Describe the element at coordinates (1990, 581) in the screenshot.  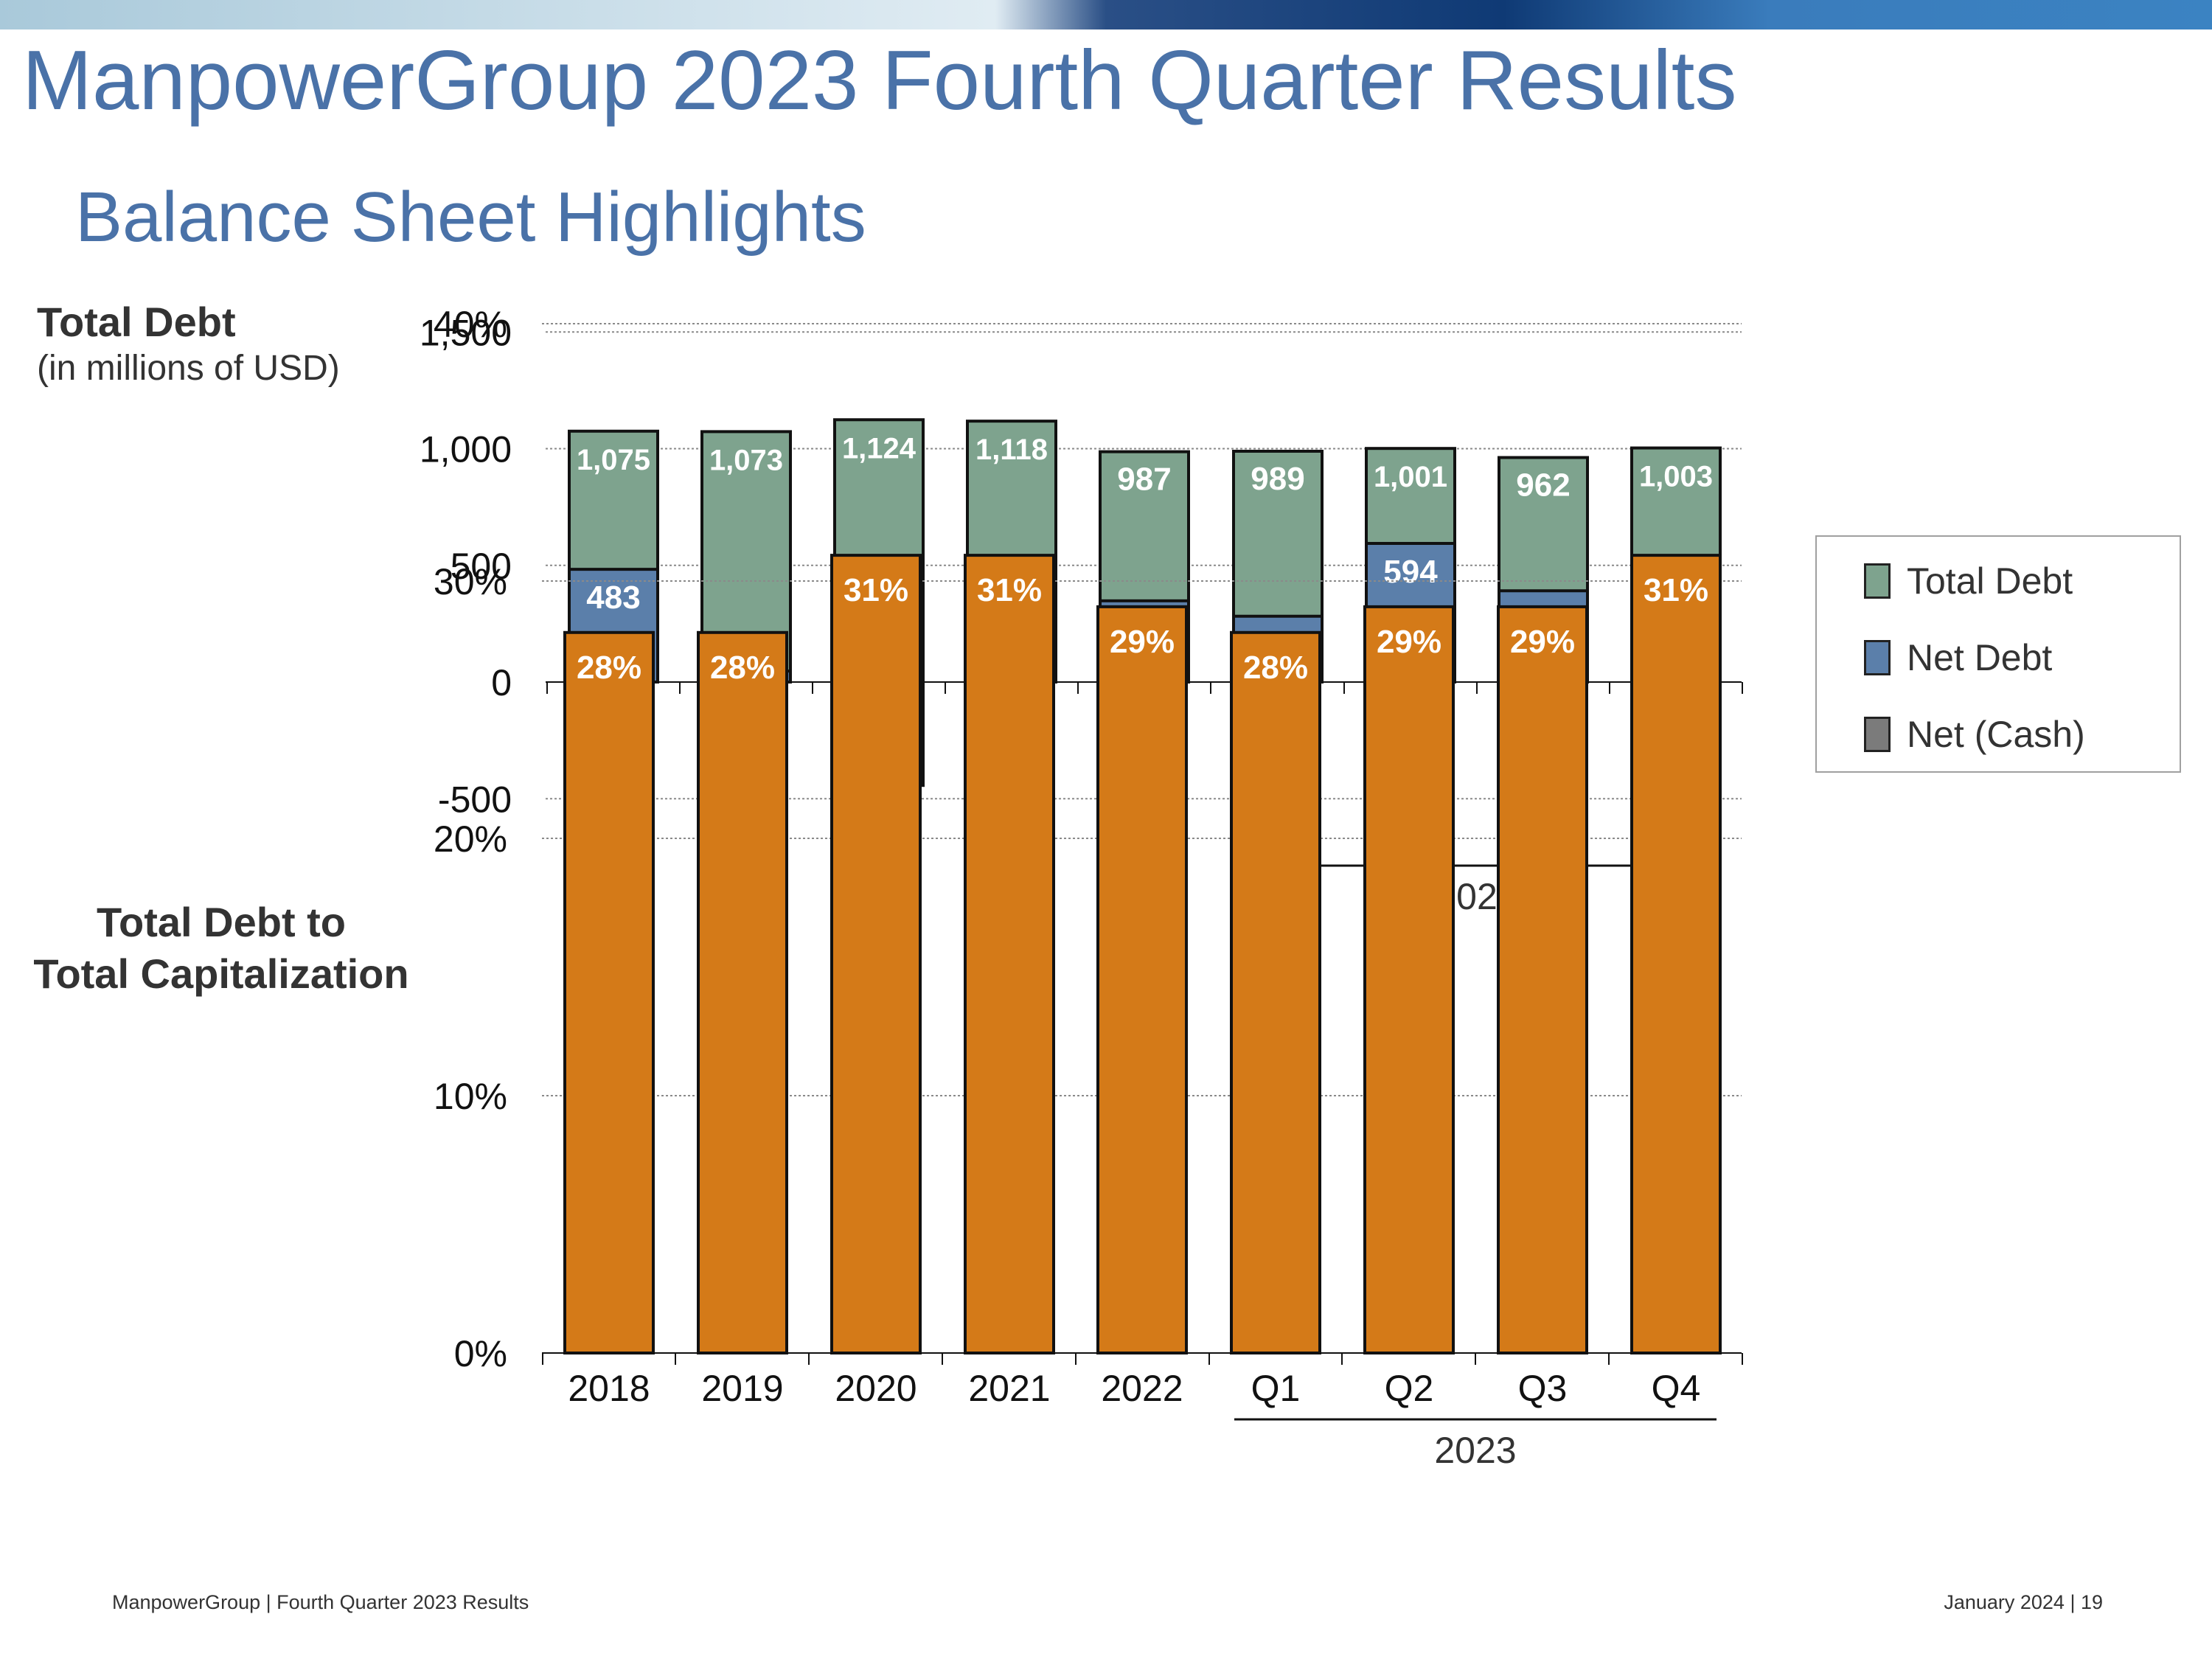
I see `legend-label-total-debt: Total Debt` at that location.